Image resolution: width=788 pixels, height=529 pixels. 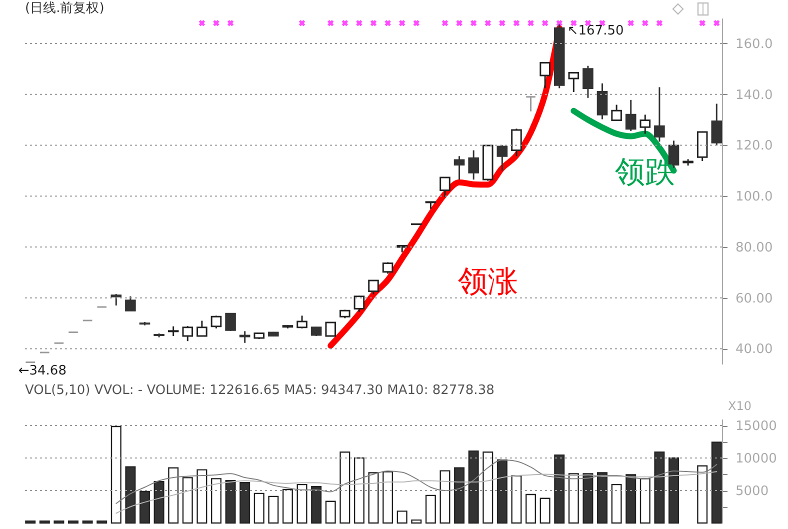 I want to click on annotation: 领涨, so click(x=488, y=282).